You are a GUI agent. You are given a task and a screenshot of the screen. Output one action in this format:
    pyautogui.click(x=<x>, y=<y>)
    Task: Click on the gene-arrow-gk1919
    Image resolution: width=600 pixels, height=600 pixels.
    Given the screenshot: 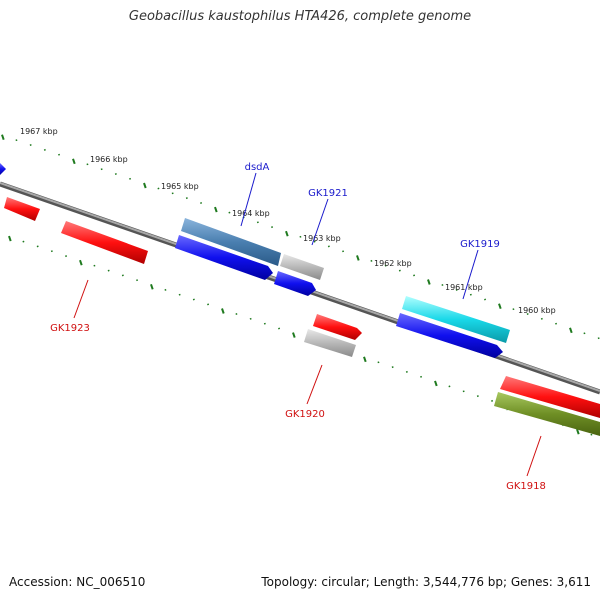 What is the action you would take?
    pyautogui.click(x=456, y=319)
    